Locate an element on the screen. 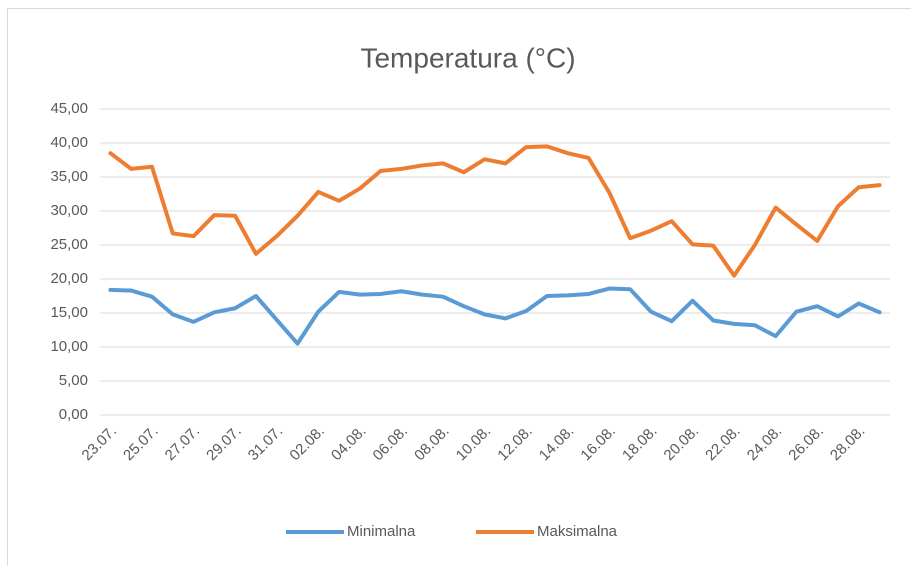  y-tick-label: 35,00 is located at coordinates (69, 176).